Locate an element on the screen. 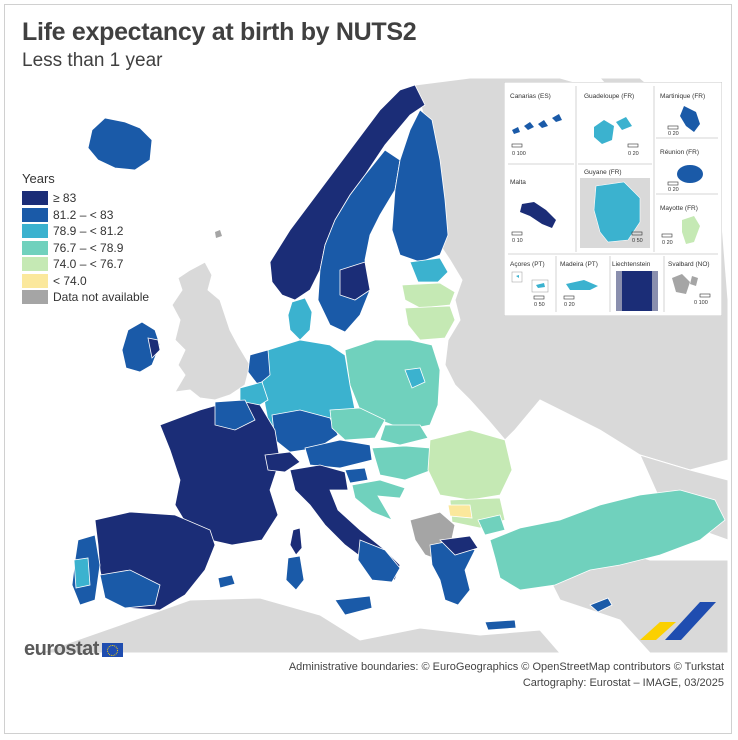 Image resolution: width=738 pixels, height=740 pixels. eurostat-logo: eurostat is located at coordinates (73, 649).